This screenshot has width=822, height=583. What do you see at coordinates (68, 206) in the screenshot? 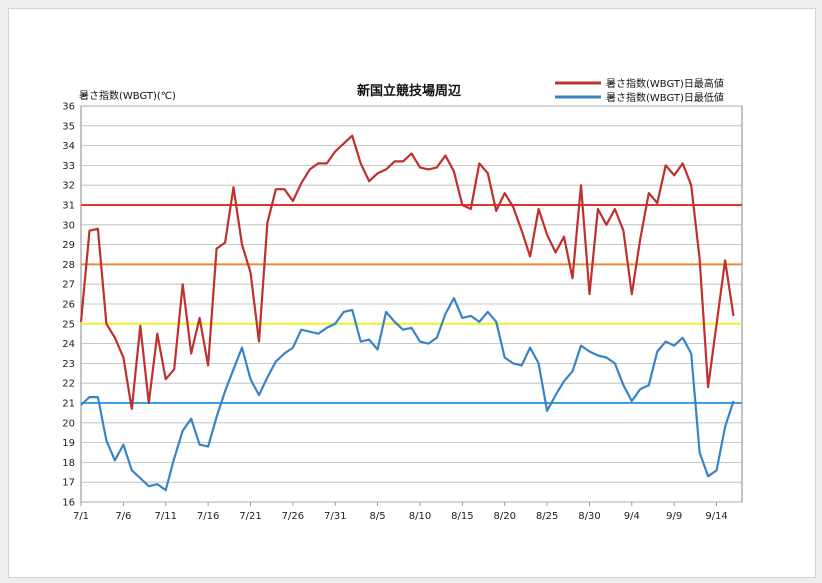
I see `y-tick-label: 31` at bounding box center [68, 206].